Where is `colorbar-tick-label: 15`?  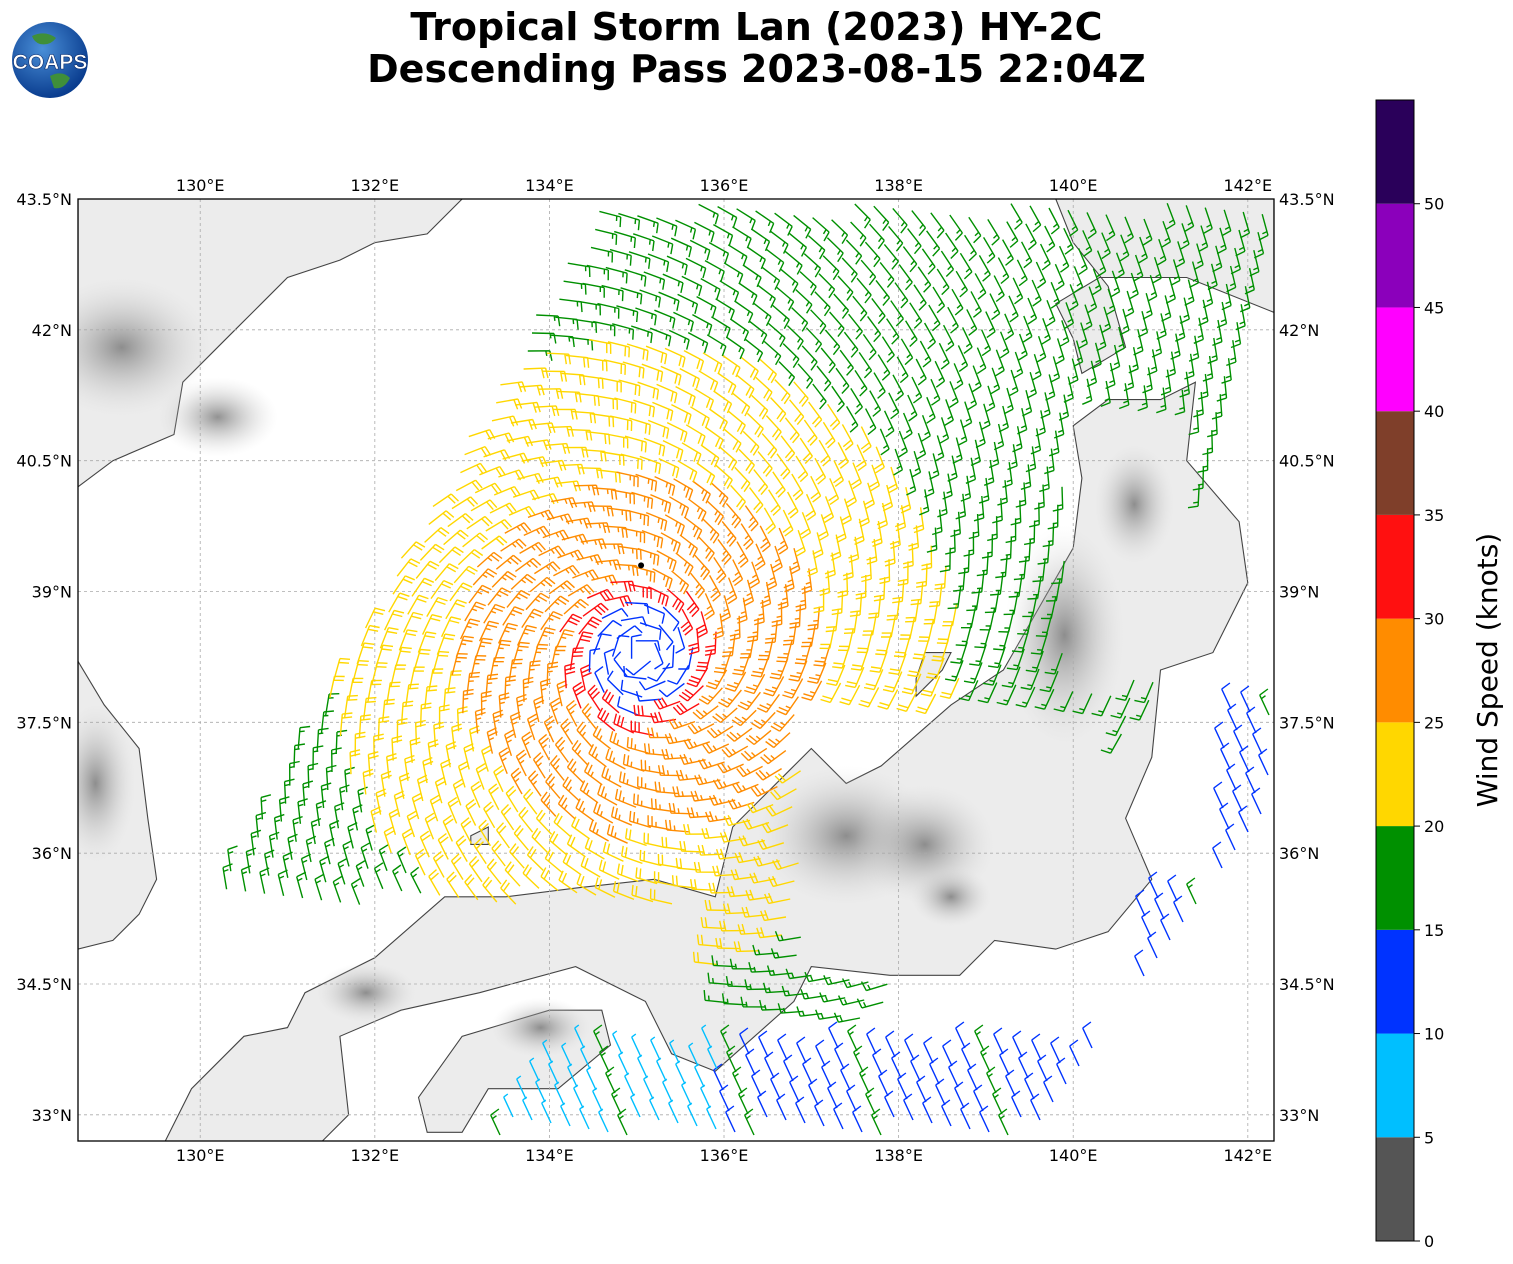 colorbar-tick-label: 15 is located at coordinates (1434, 930).